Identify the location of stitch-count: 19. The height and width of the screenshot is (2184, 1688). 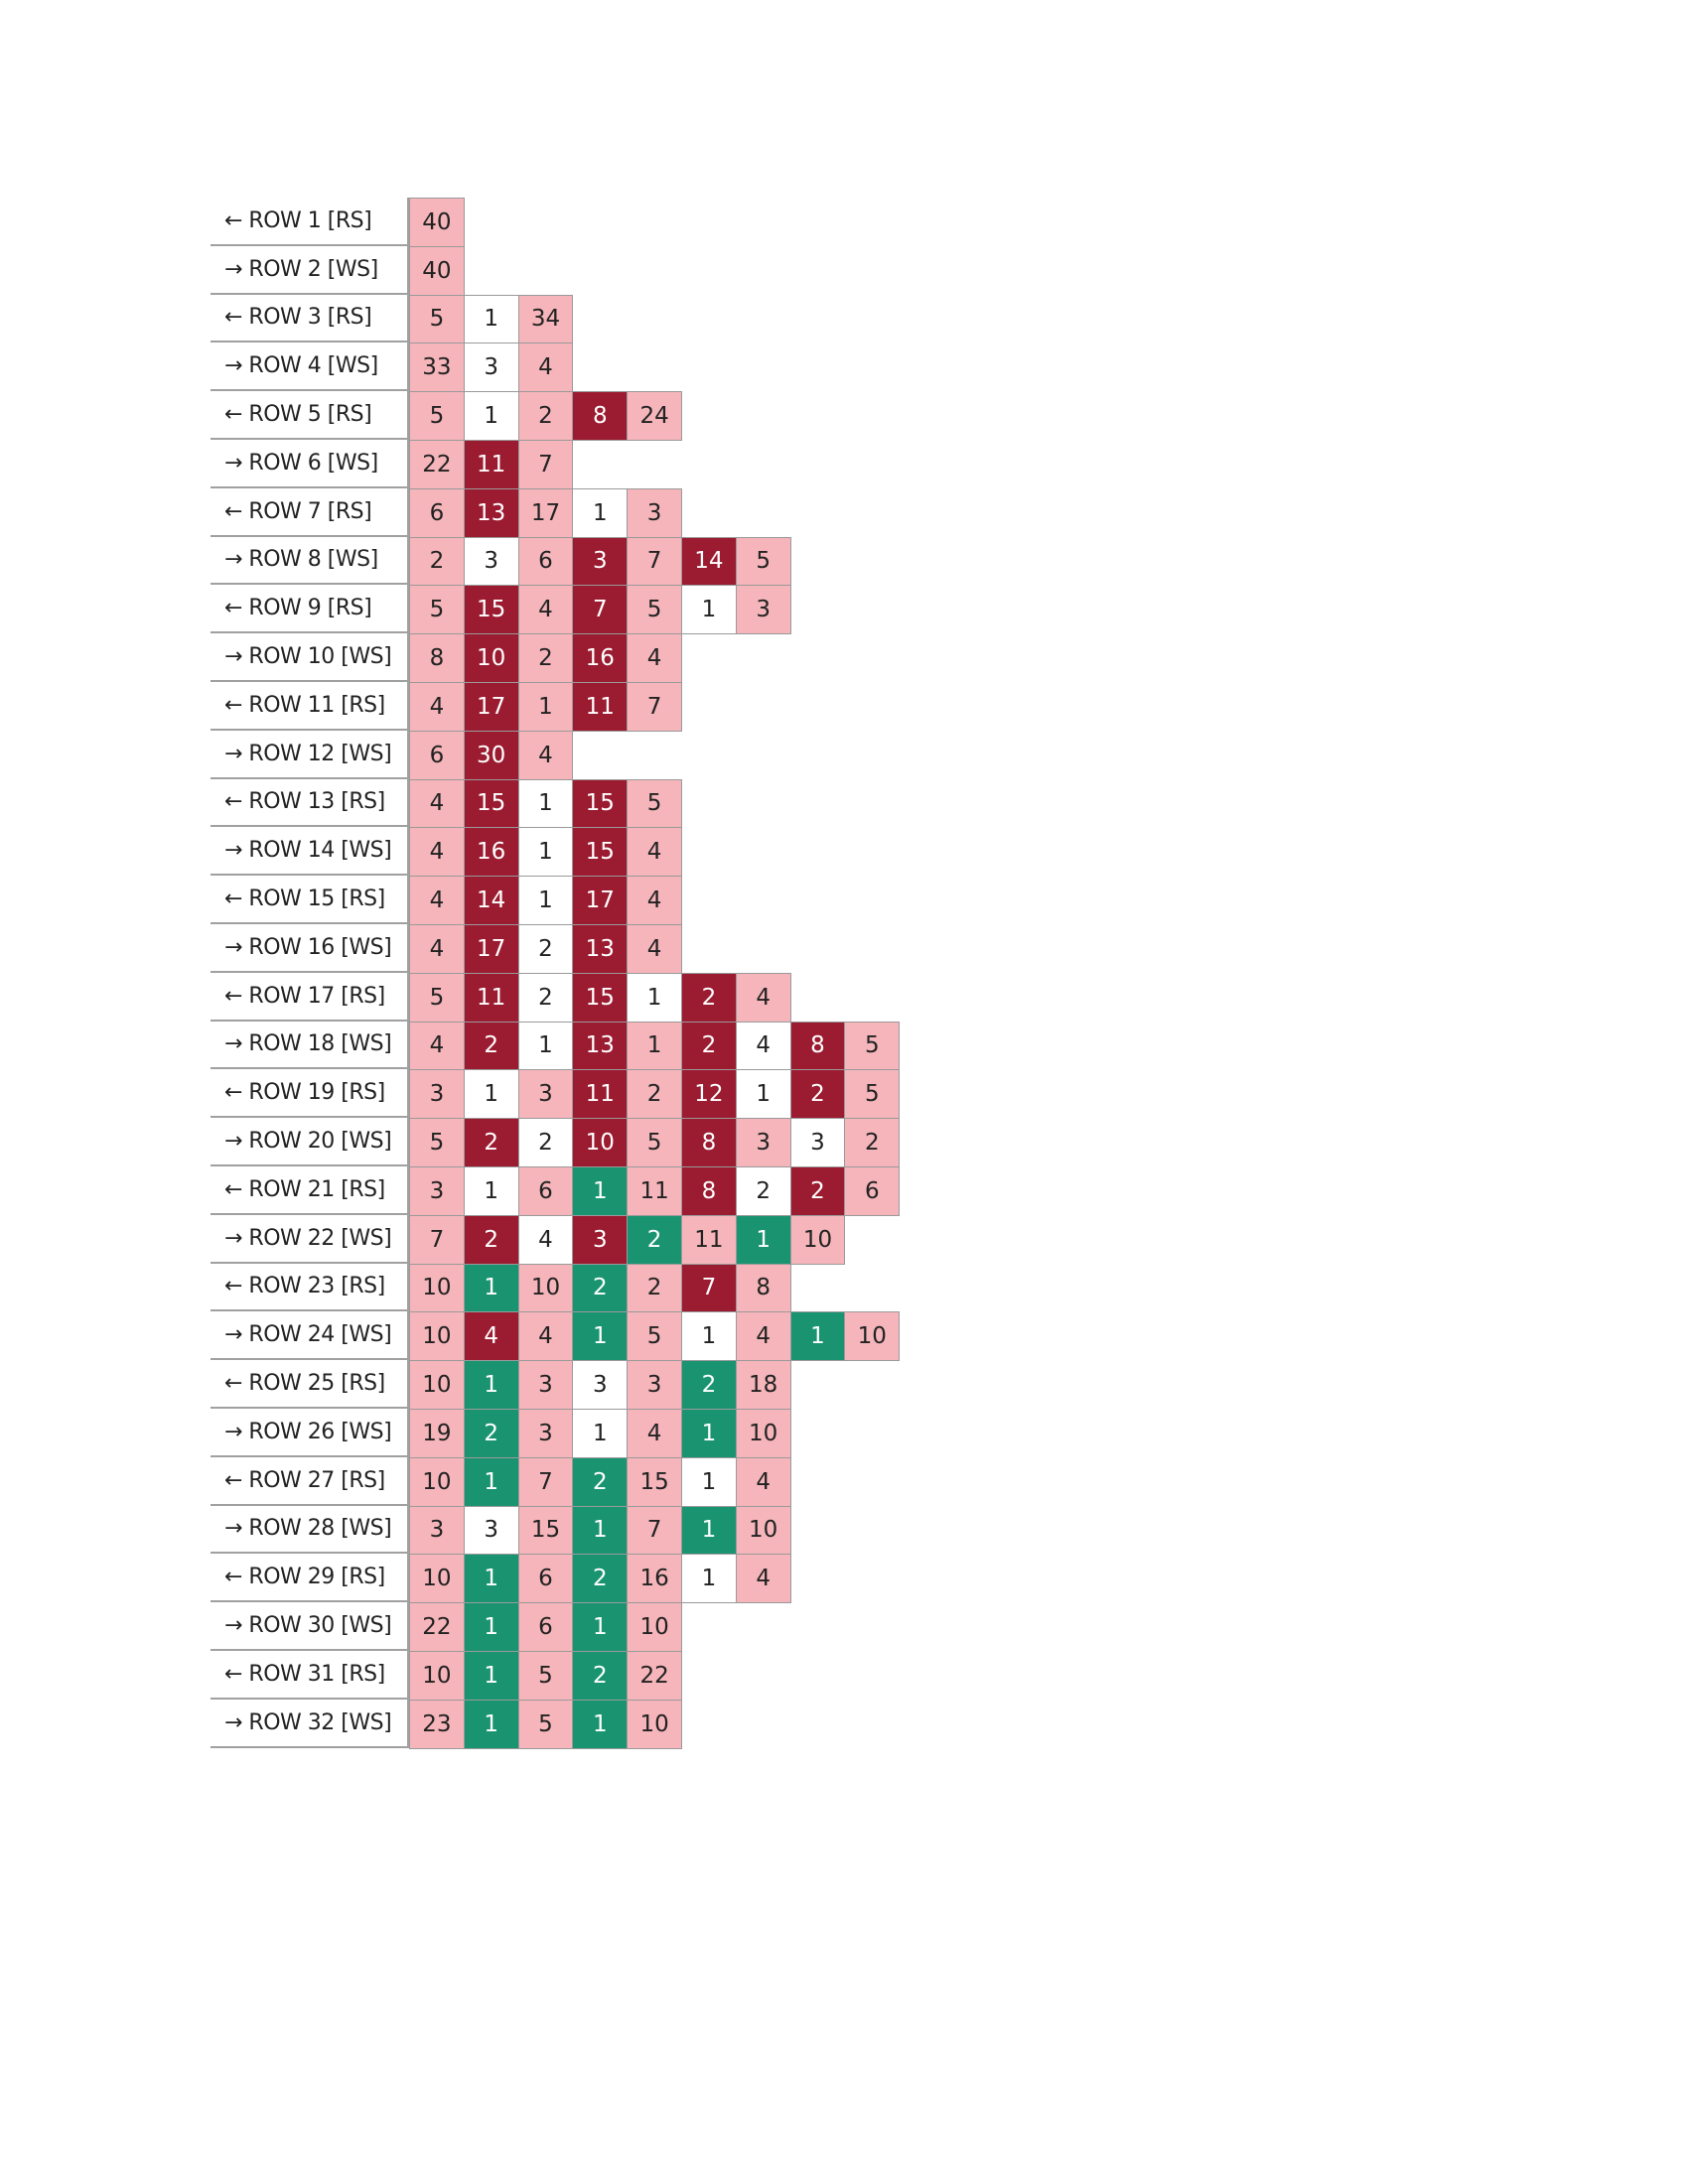
(437, 1433).